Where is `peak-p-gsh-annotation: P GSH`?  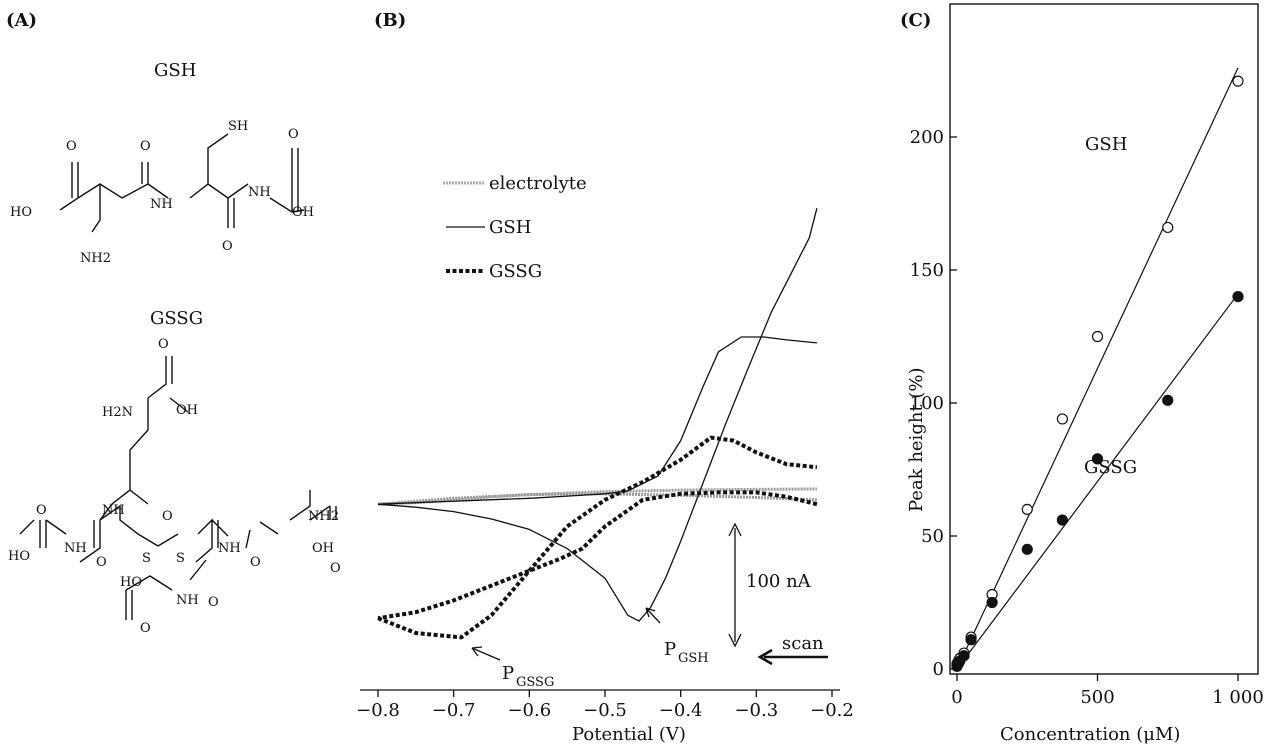 peak-p-gsh-annotation: P GSH is located at coordinates (677, 636).